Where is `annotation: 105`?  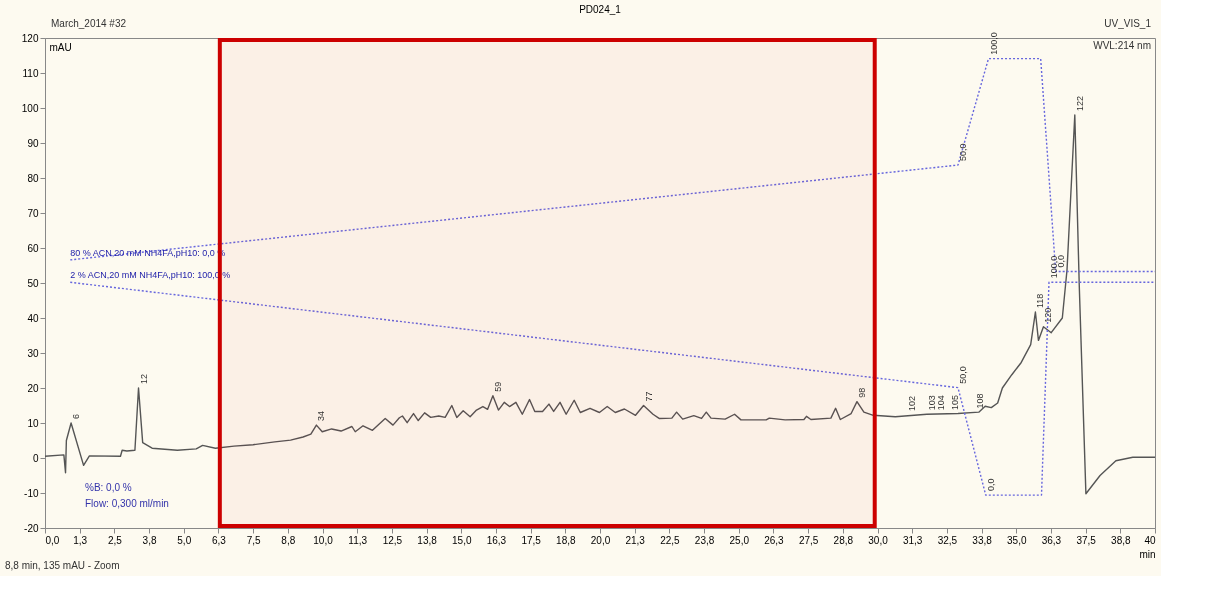
annotation: 105 is located at coordinates (954, 402).